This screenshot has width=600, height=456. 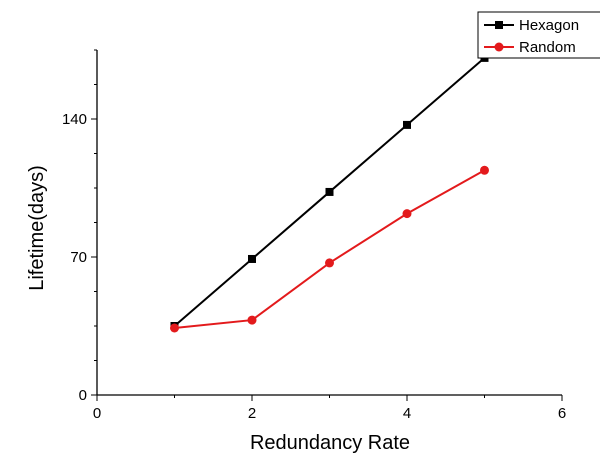 I want to click on legend: Hexagon Random, so click(x=538, y=35).